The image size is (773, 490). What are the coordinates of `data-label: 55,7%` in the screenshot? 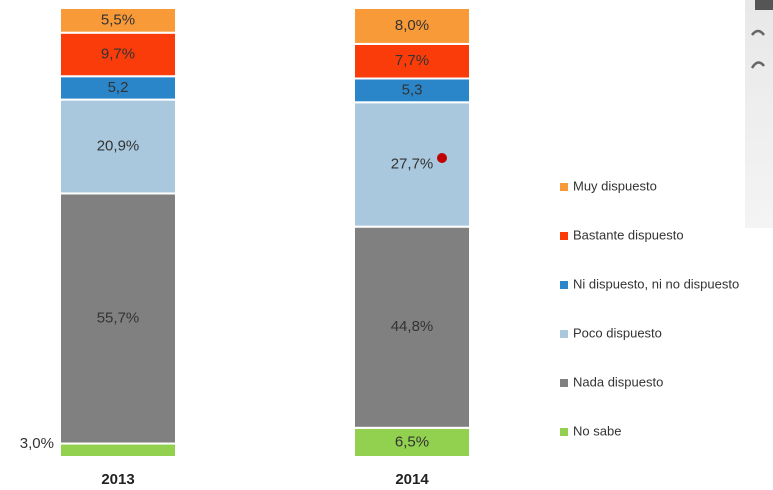 It's located at (118, 317).